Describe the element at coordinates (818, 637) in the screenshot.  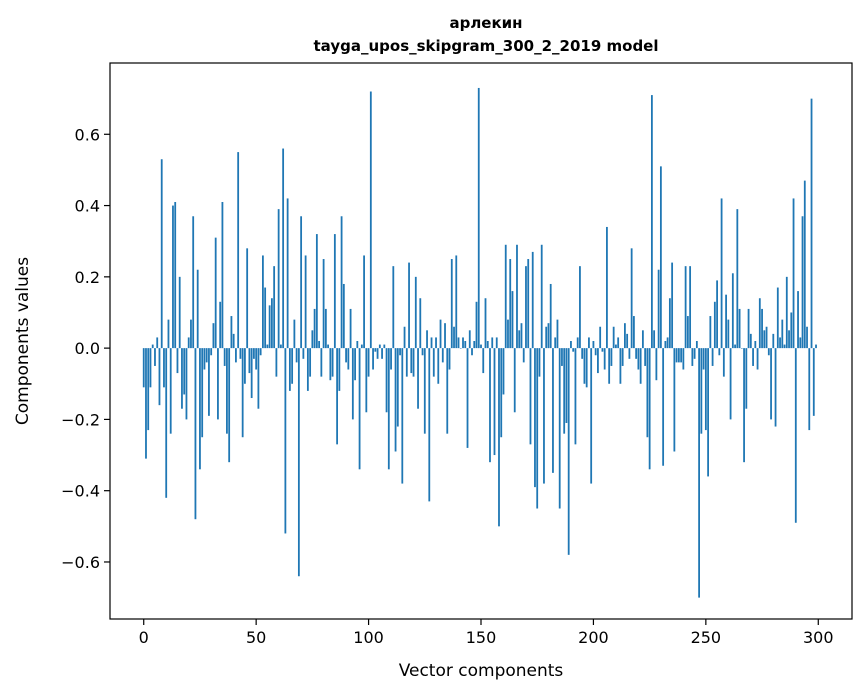
I see `x-tick-label-300: 300` at that location.